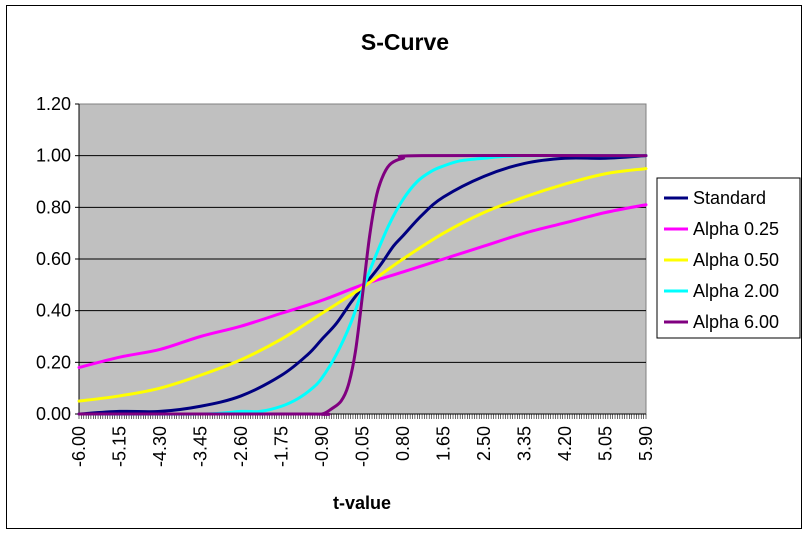  What do you see at coordinates (362, 416) in the screenshot?
I see `x-tick-marks` at bounding box center [362, 416].